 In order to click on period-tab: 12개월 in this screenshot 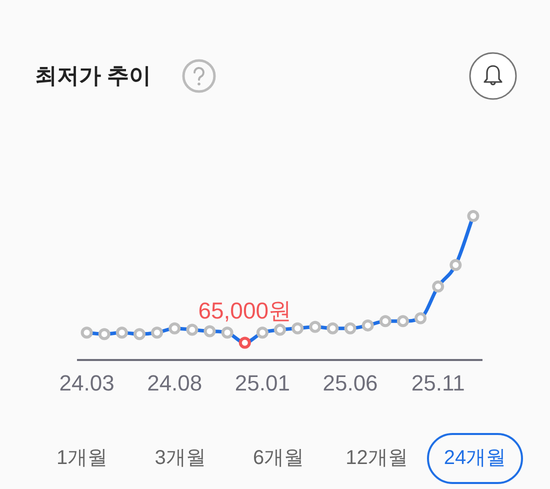, I will do `click(377, 458)`.